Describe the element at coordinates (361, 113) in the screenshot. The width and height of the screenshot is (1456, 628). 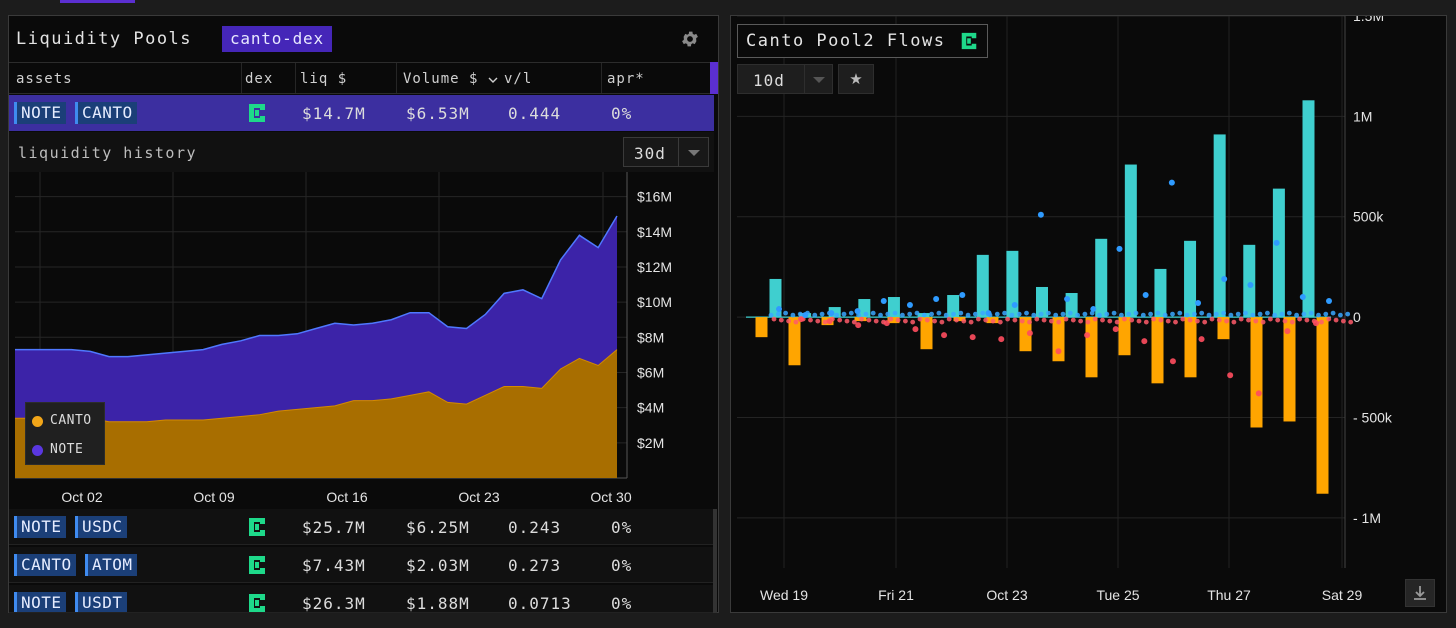
I see `table-row: NOTE CANTO $14.7M $6.53M 0.444 0%` at that location.